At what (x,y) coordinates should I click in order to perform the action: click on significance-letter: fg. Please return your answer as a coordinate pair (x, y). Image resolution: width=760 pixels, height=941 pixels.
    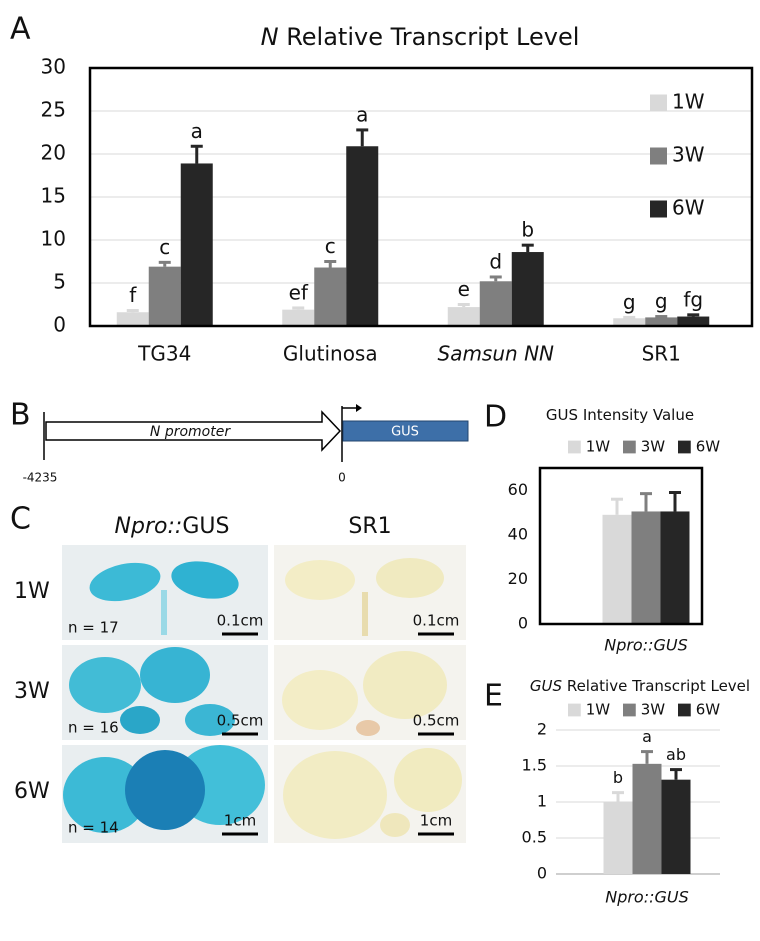
    Looking at the image, I should click on (693, 299).